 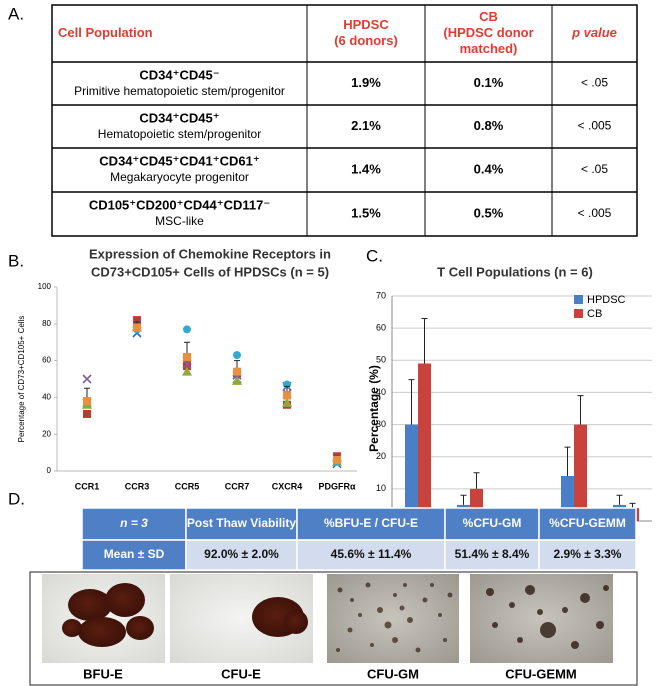 What do you see at coordinates (381, 424) in the screenshot?
I see `y-tick-label: 30` at bounding box center [381, 424].